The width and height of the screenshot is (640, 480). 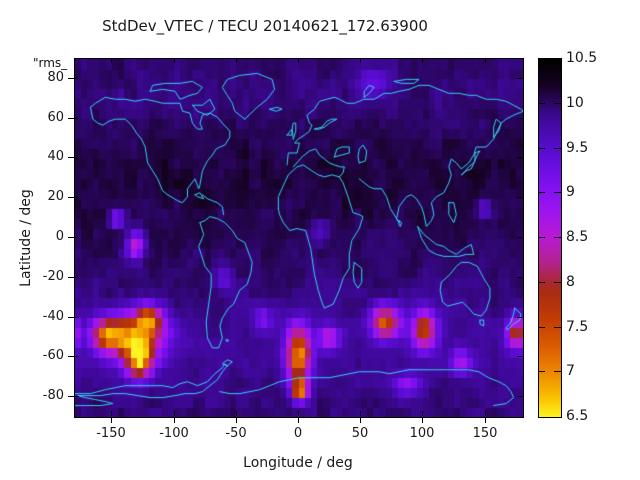 What do you see at coordinates (485, 433) in the screenshot?
I see `x-tick-label: 150` at bounding box center [485, 433].